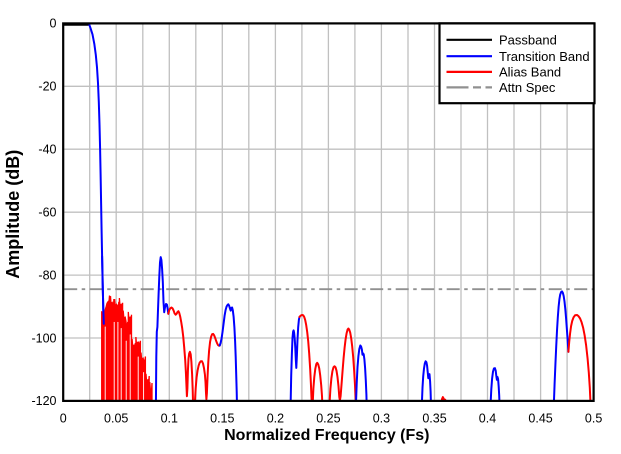 Image resolution: width=621 pixels, height=454 pixels. Describe the element at coordinates (326, 435) in the screenshot. I see `svg-text: Normalized Frequency (Fs)` at that location.